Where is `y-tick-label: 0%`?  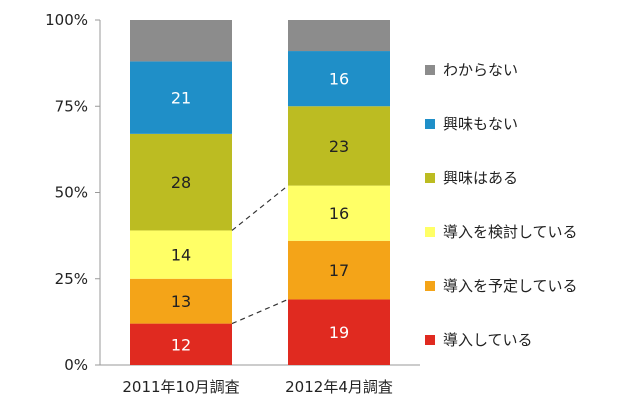 y-tick-label: 0% is located at coordinates (76, 365).